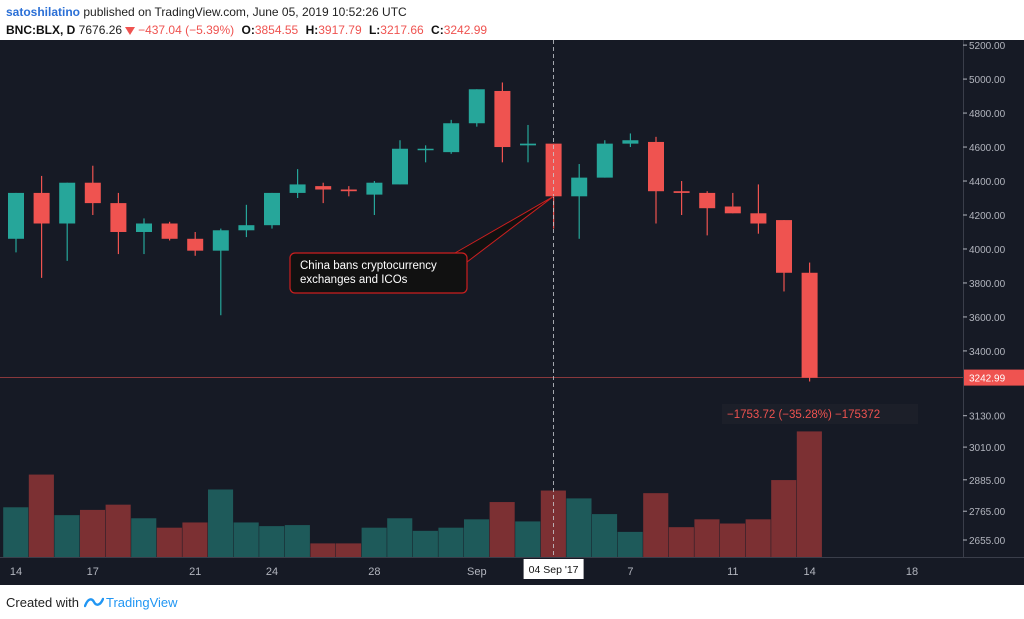 This screenshot has height=619, width=1024. I want to click on open-label: O:, so click(248, 30).